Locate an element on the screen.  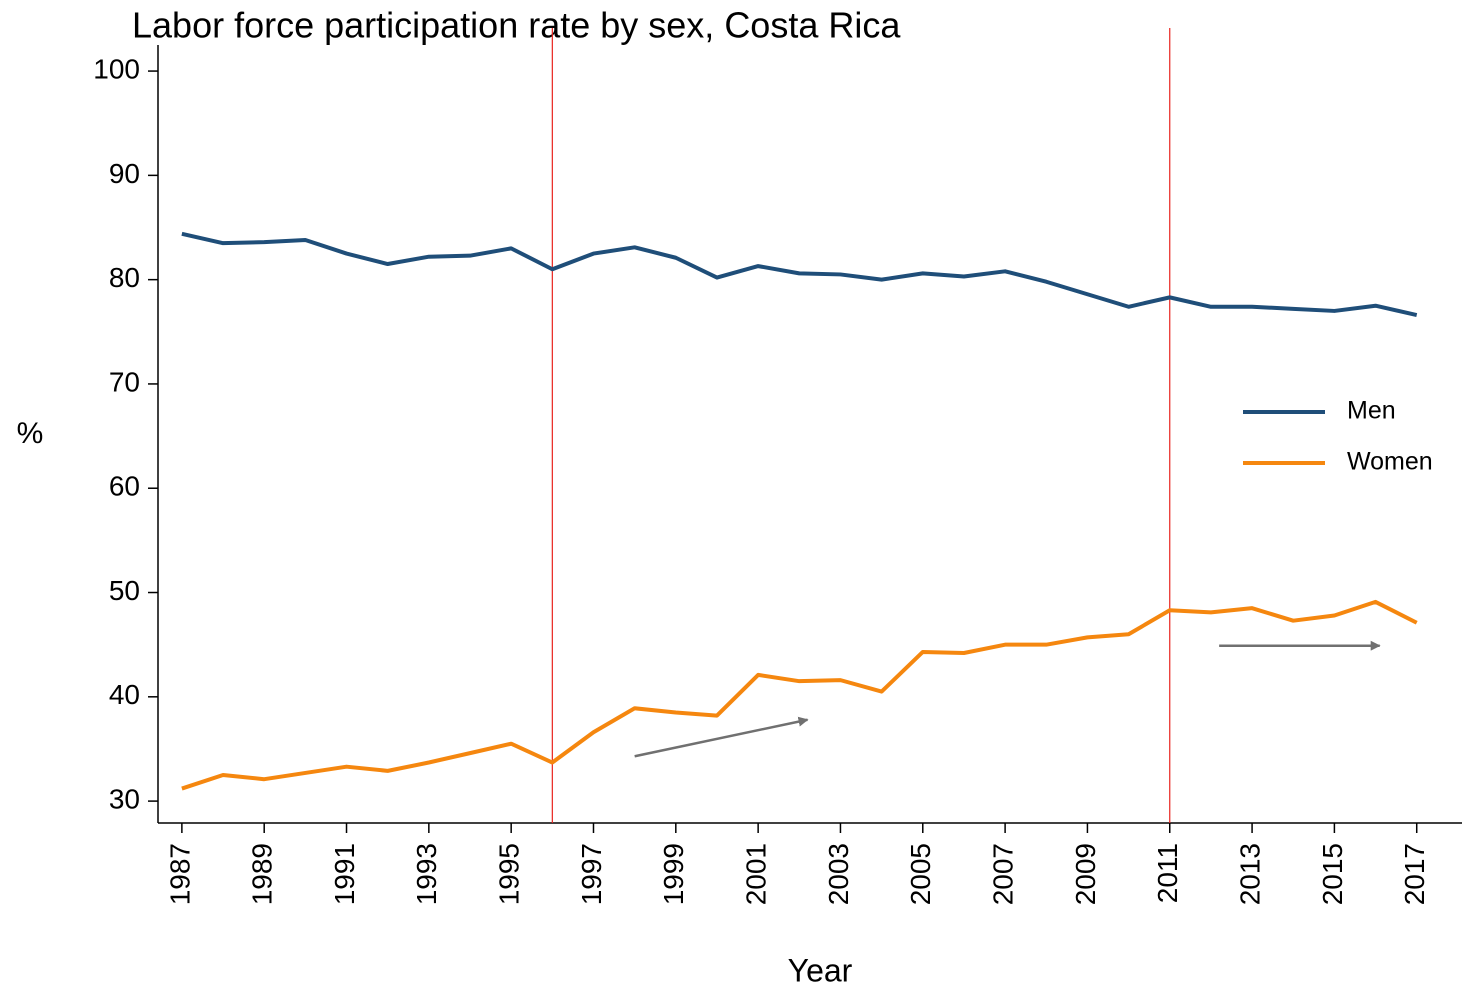
x-tick-label: 2011 is located at coordinates (1167, 873).